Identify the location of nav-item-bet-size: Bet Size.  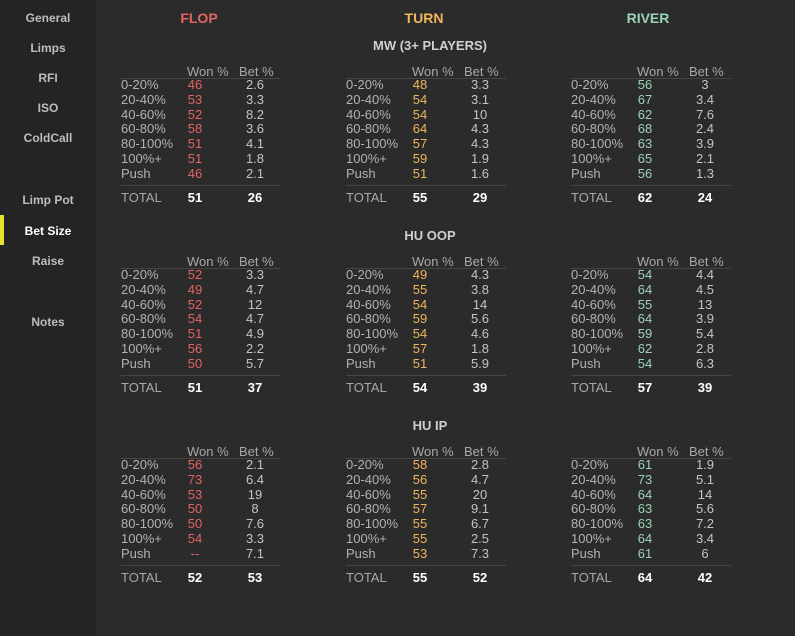
(48, 231).